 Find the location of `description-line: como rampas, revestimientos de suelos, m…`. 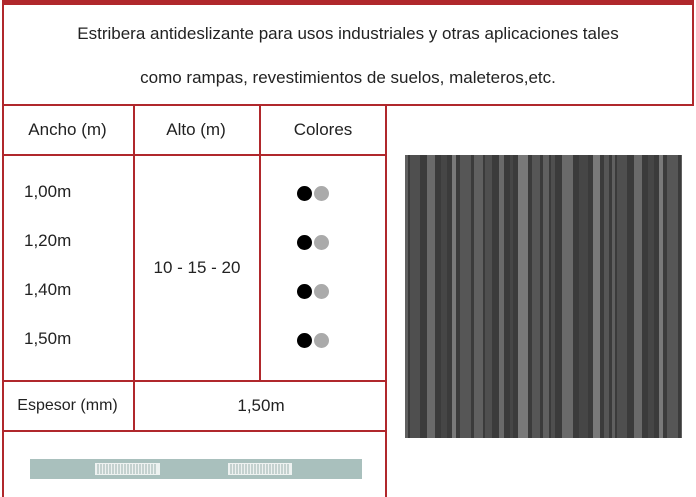

description-line: como rampas, revestimientos de suelos, m… is located at coordinates (348, 77).